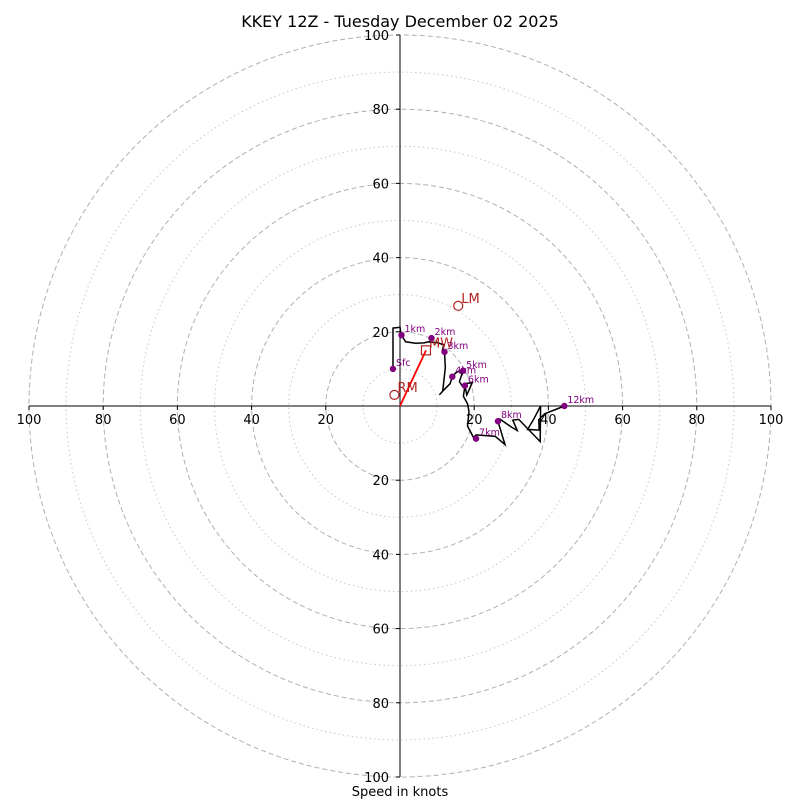 This screenshot has height=800, width=800. Describe the element at coordinates (414, 329) in the screenshot. I see `height-marker-label: 1km` at that location.